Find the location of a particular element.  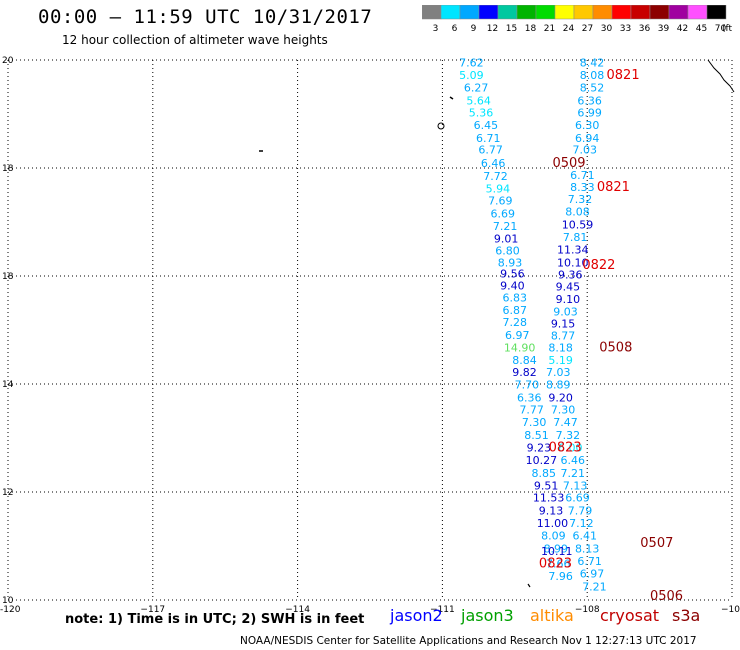

wave-height-label: 9.20 is located at coordinates (560, 397).